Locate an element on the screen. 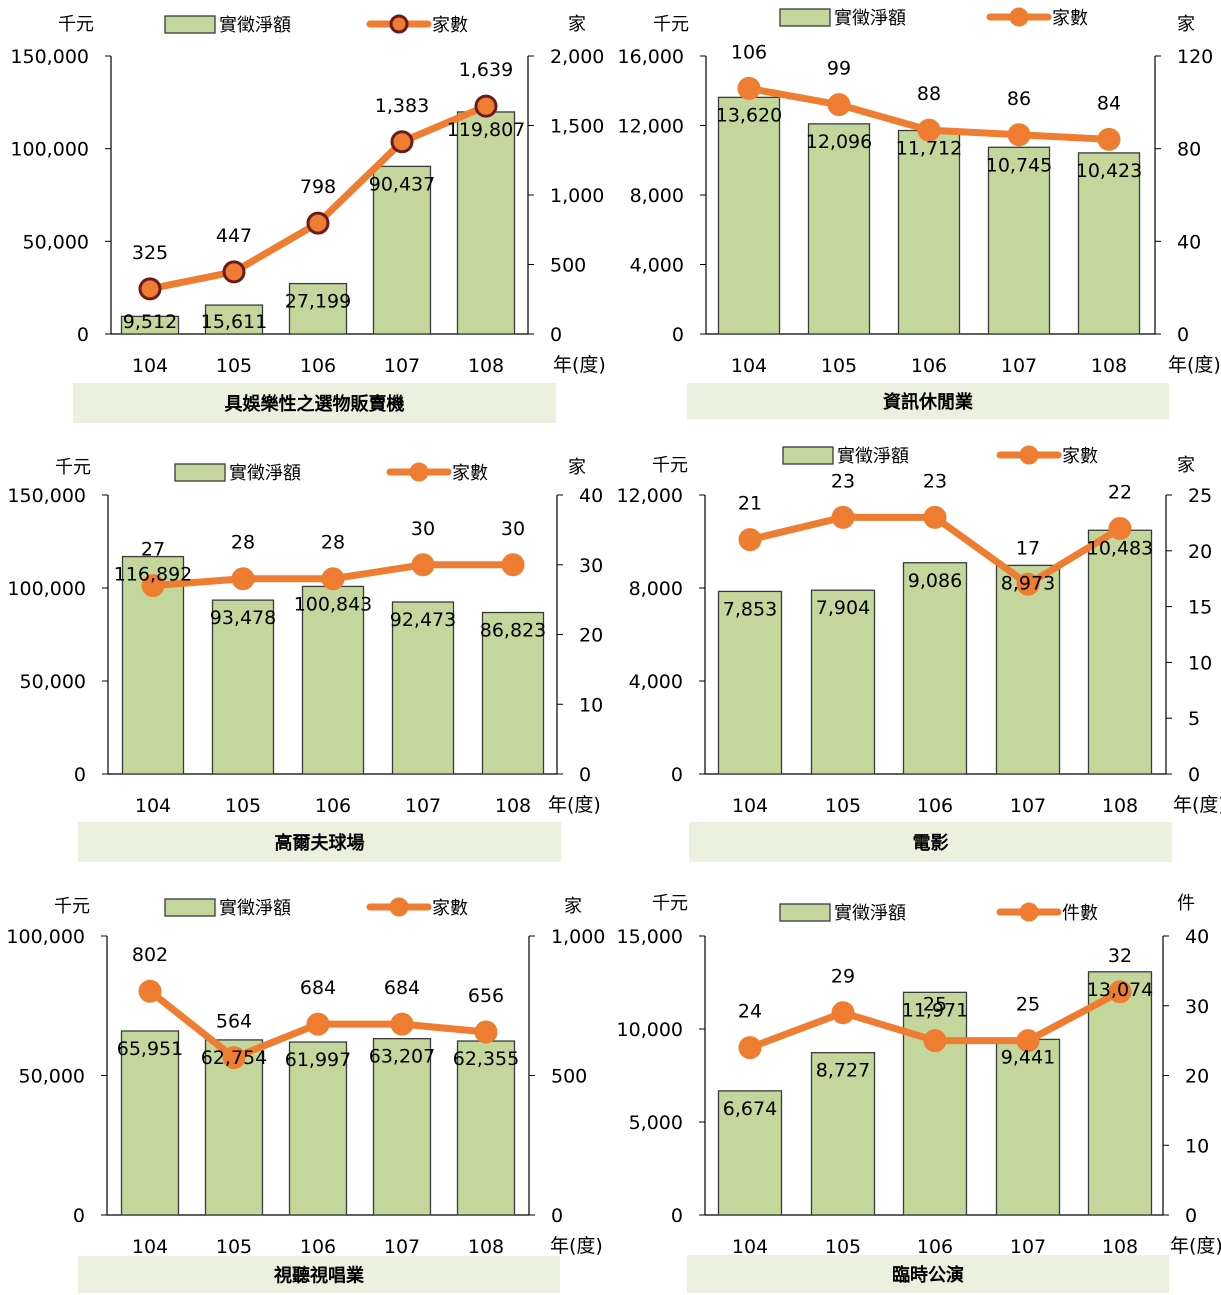  y-right-unit: 件 is located at coordinates (1186, 903).